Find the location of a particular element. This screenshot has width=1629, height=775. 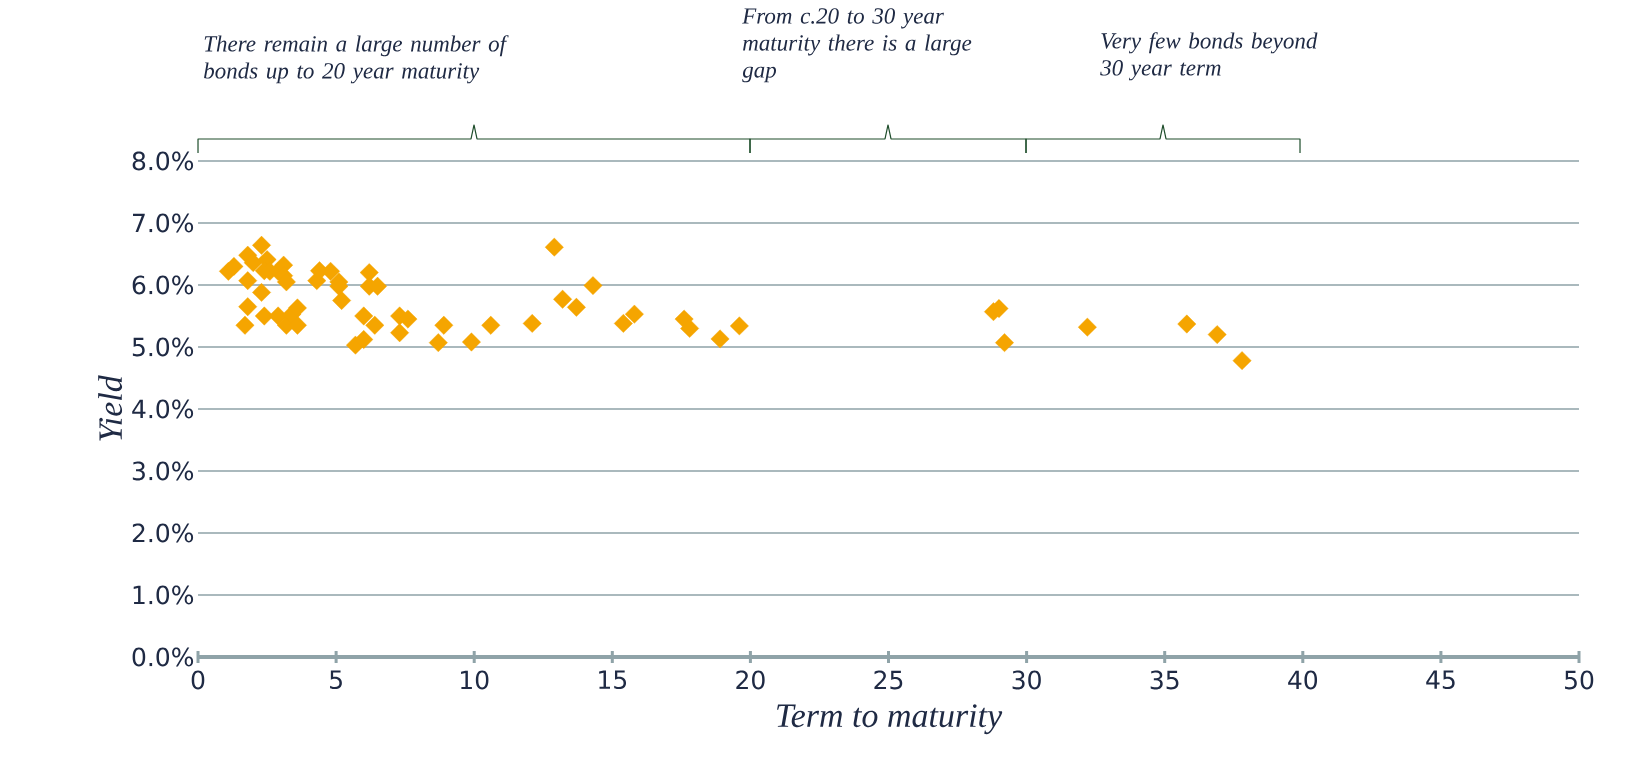

y-tick-label: 5.0% is located at coordinates (163, 347).